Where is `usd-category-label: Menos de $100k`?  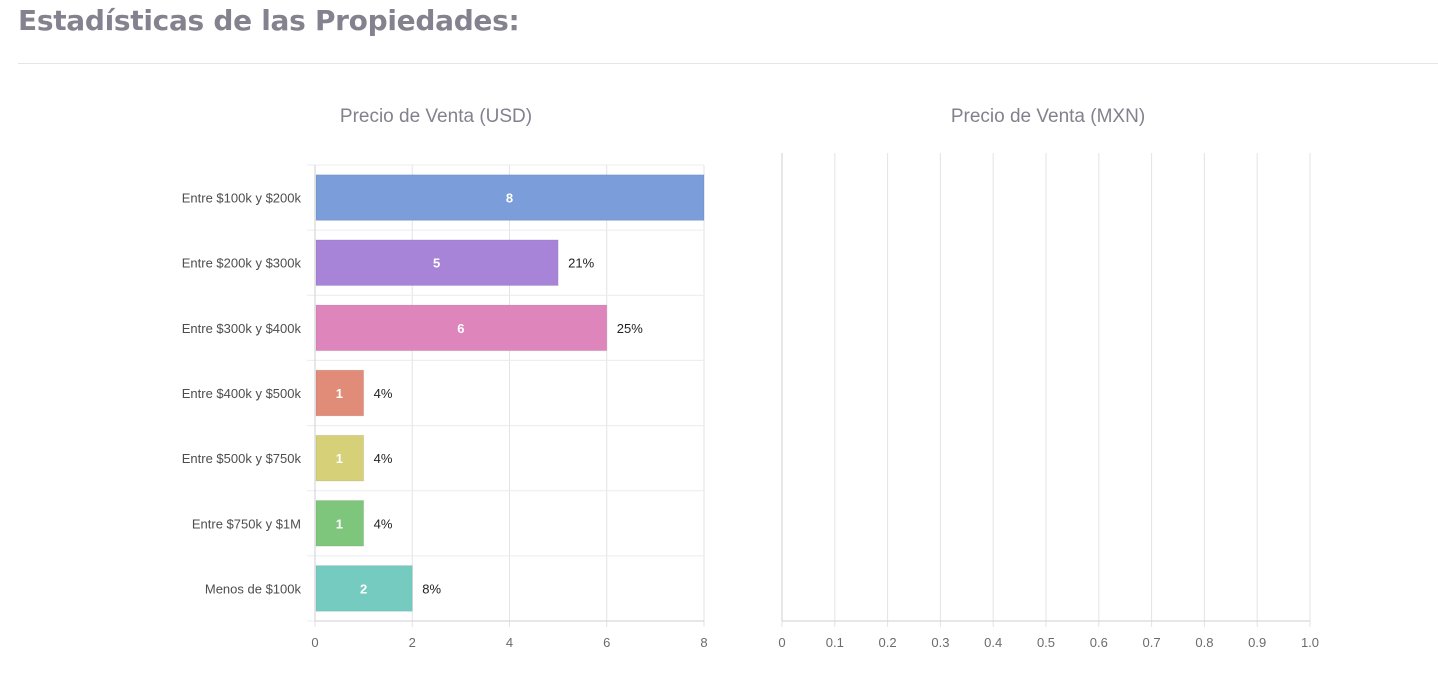
usd-category-label: Menos de $100k is located at coordinates (253, 588).